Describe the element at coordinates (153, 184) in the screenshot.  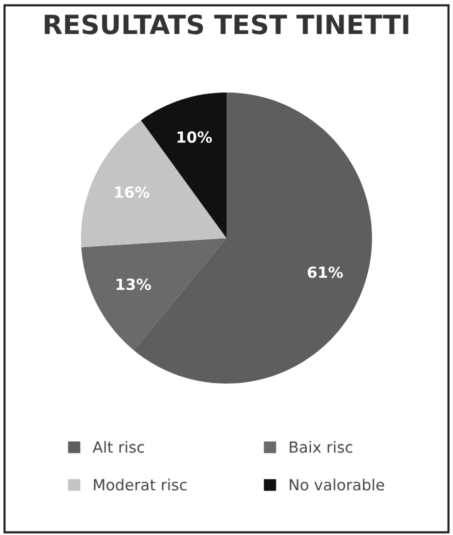
I see `pie-slice` at that location.